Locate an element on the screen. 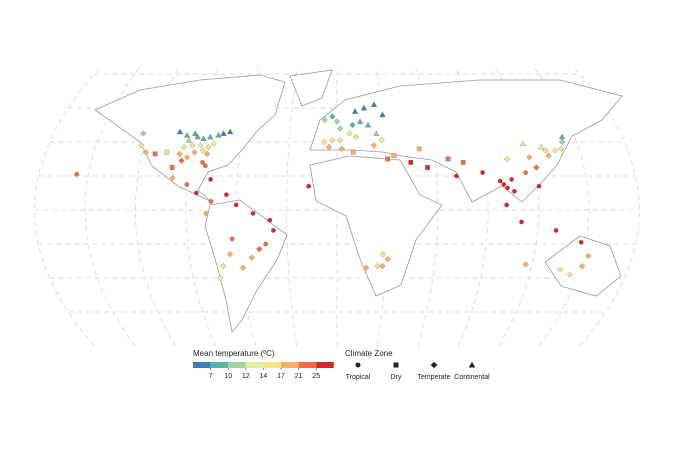  legend-tick-label: 14 is located at coordinates (264, 376).